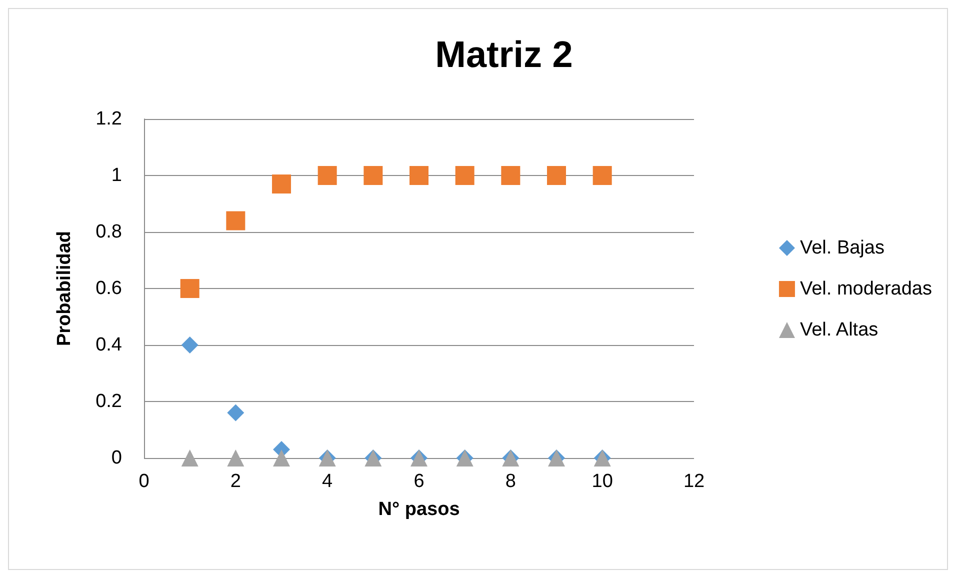 The width and height of the screenshot is (956, 578). What do you see at coordinates (694, 481) in the screenshot?
I see `x-tick-label: 12` at bounding box center [694, 481].